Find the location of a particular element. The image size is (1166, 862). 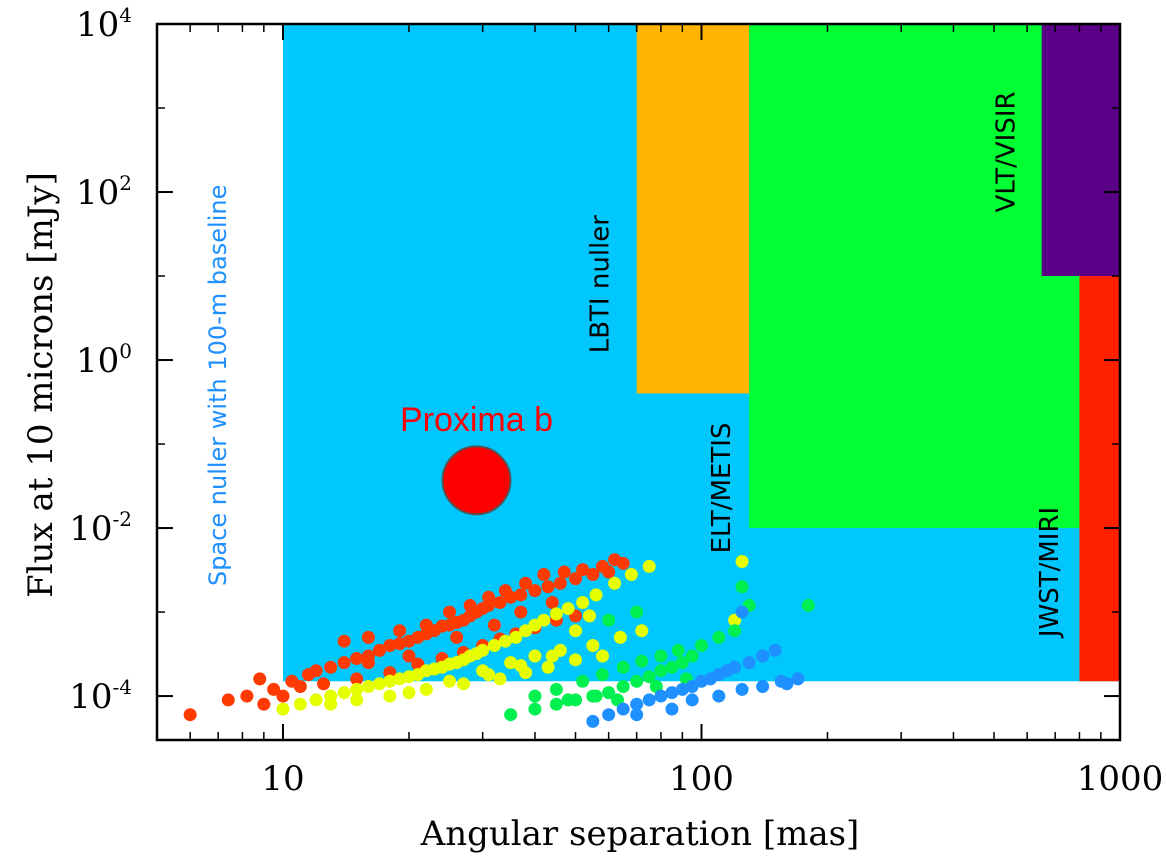

y-tick-label: 10² is located at coordinates (104, 192).